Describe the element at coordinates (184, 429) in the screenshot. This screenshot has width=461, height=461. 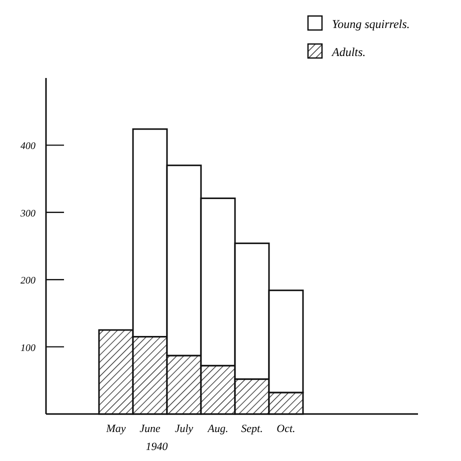
I see `x-tick-label: July` at that location.